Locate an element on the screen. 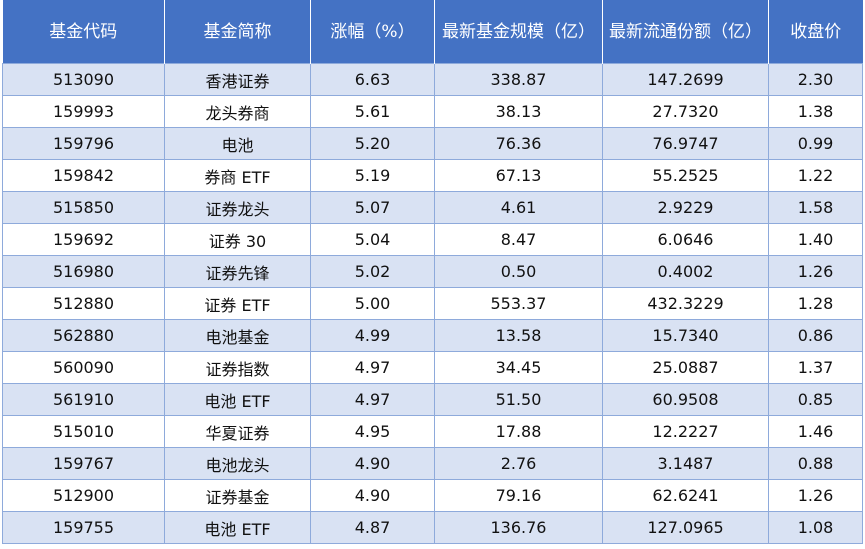 This screenshot has width=865, height=549. cell-fund-code: 560090 is located at coordinates (83, 367).